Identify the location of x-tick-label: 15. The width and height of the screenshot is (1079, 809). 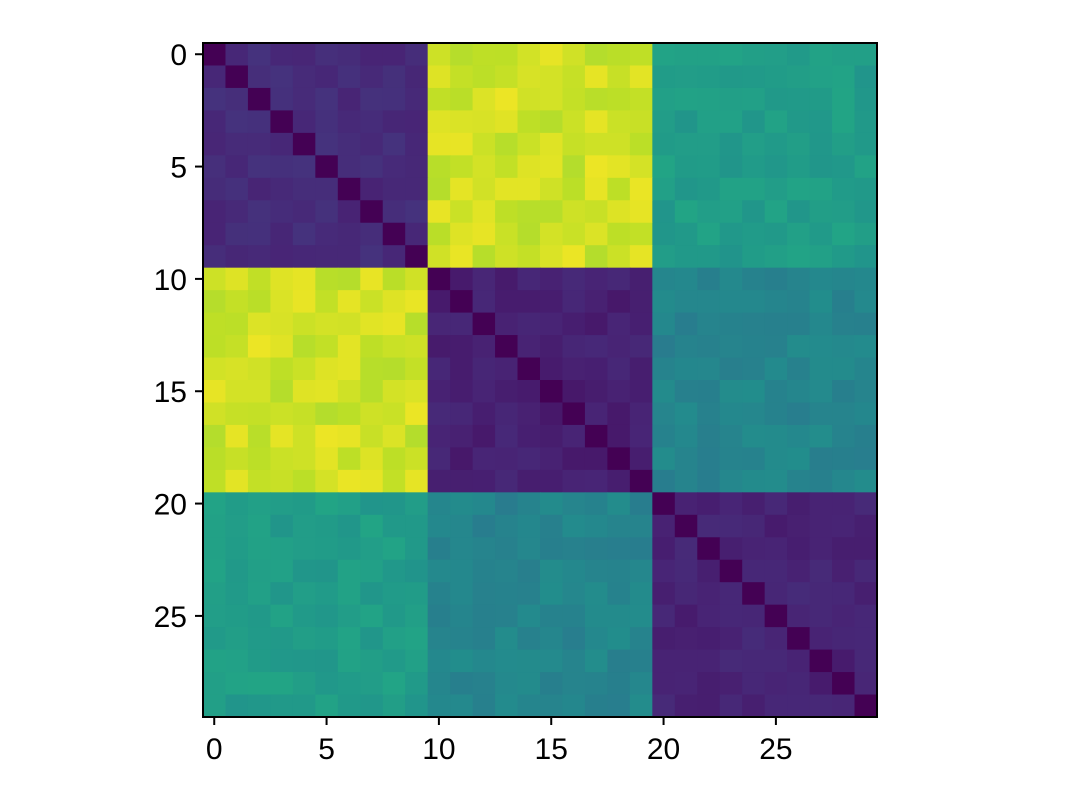
(551, 749).